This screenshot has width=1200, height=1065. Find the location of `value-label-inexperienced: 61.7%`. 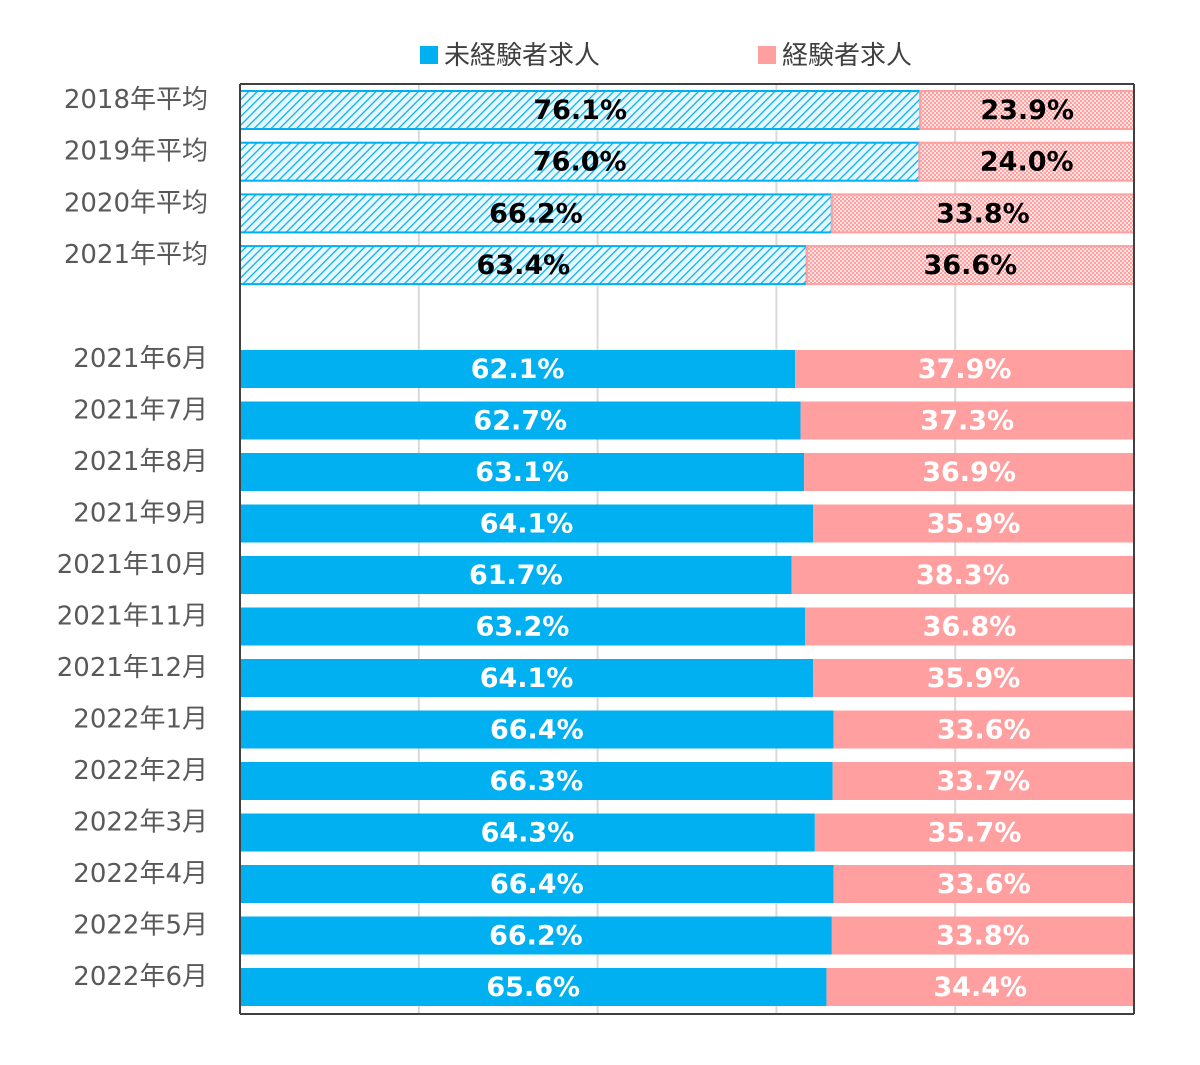

value-label-inexperienced: 61.7% is located at coordinates (516, 575).